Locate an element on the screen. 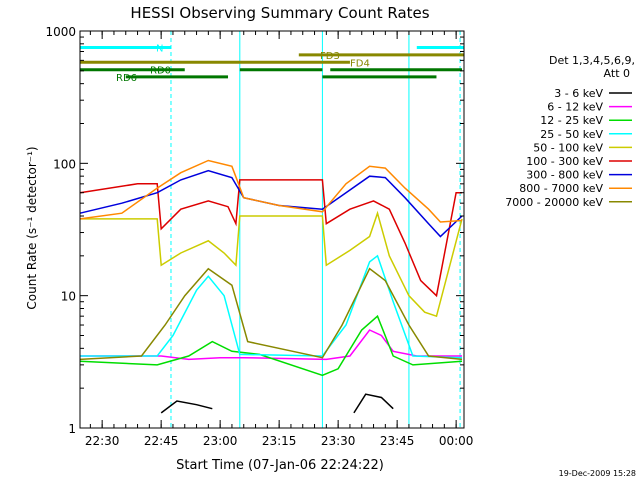  legend-label-4: 50 - 100 keV is located at coordinates (568, 147).